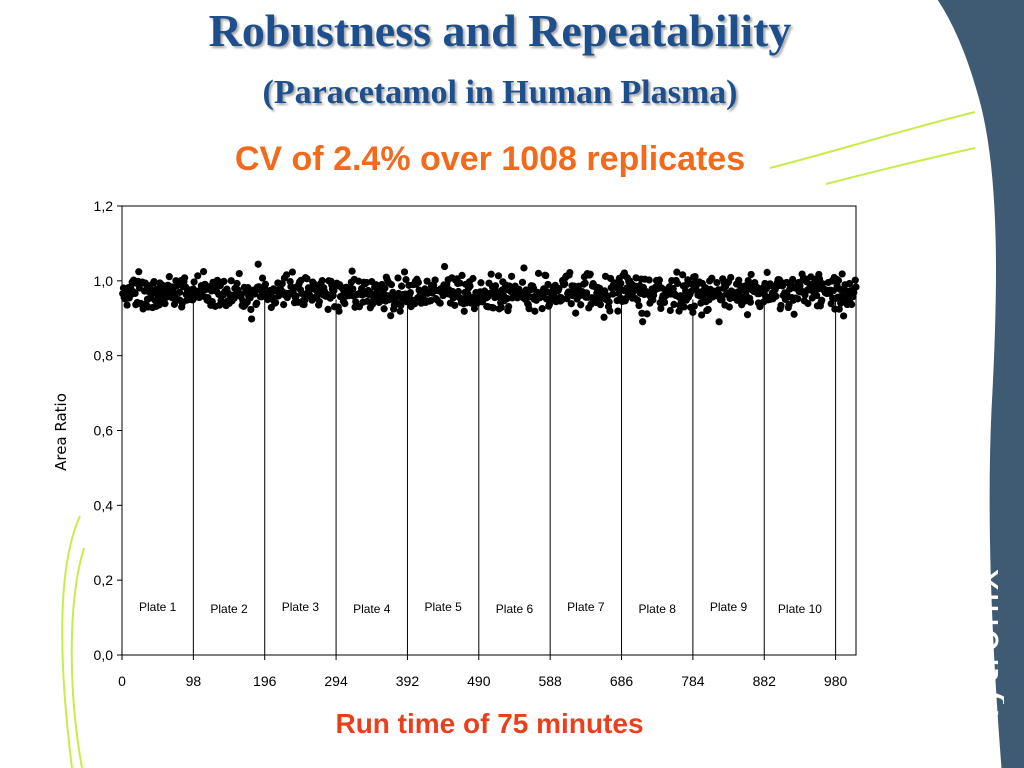 This screenshot has width=1024, height=768. I want to click on x-tick-label: 196, so click(265, 681).